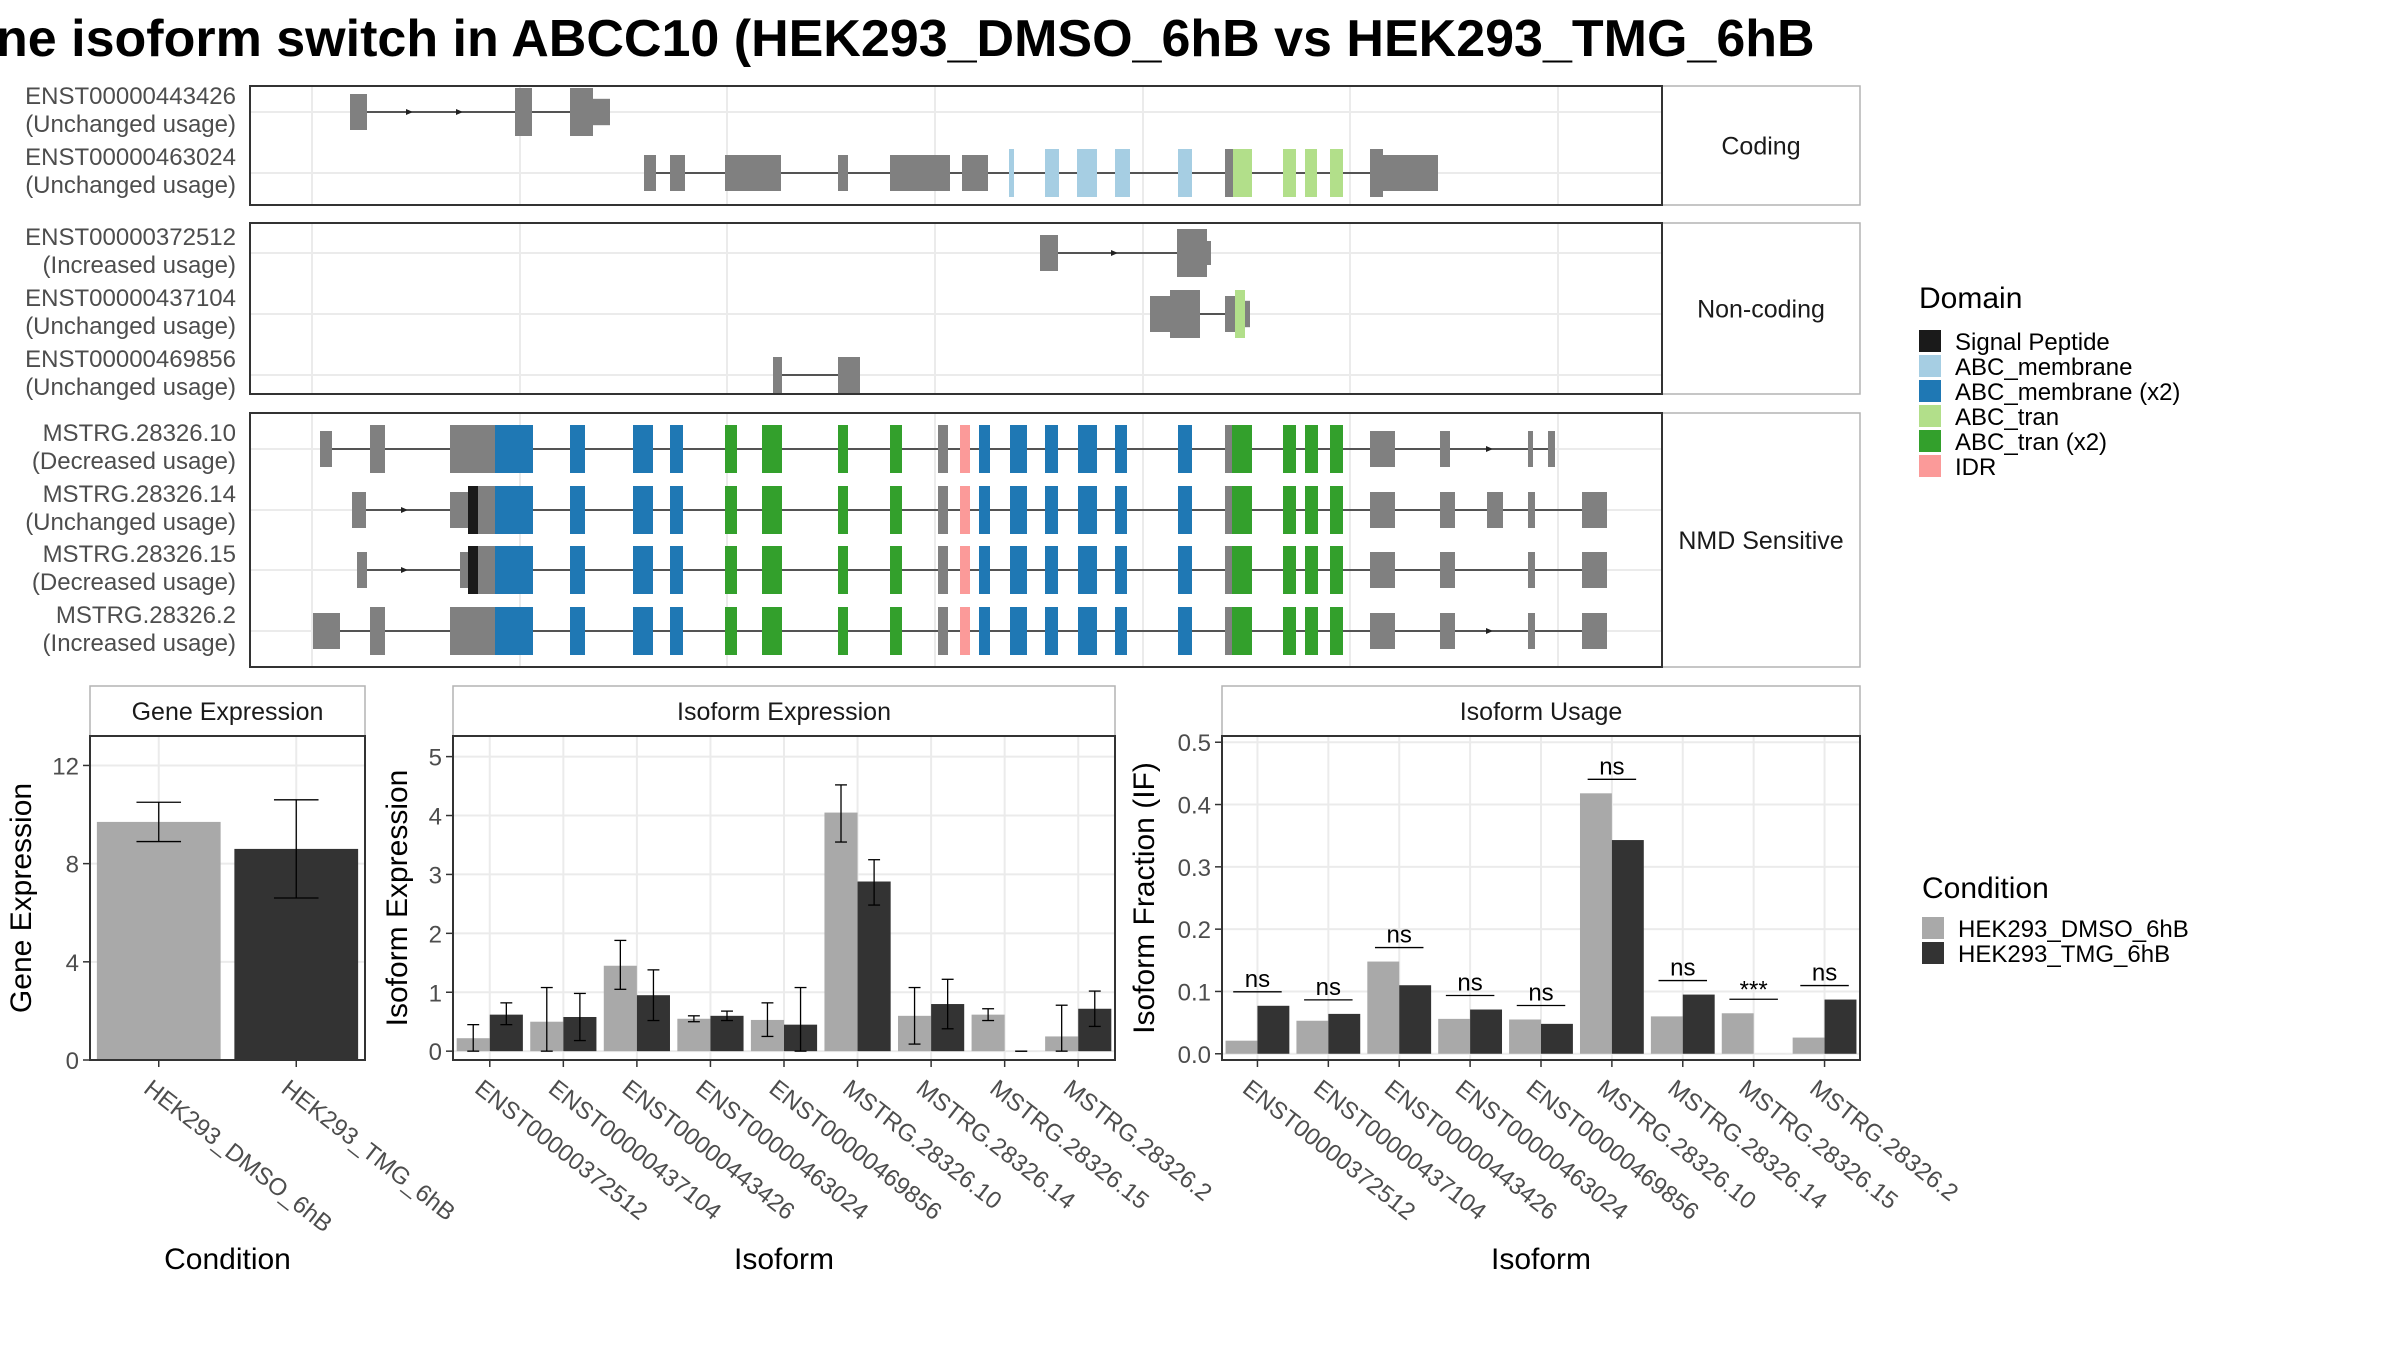 This screenshot has width=2400, height=1350. What do you see at coordinates (1194, 1055) in the screenshot?
I see `y-tick-label: 0.0` at bounding box center [1194, 1055].